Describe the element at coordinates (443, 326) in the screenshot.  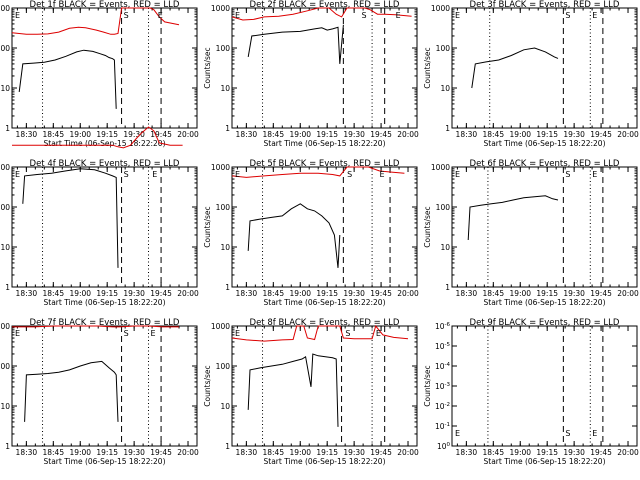
I see `y-tick-label: 10-6` at that location.